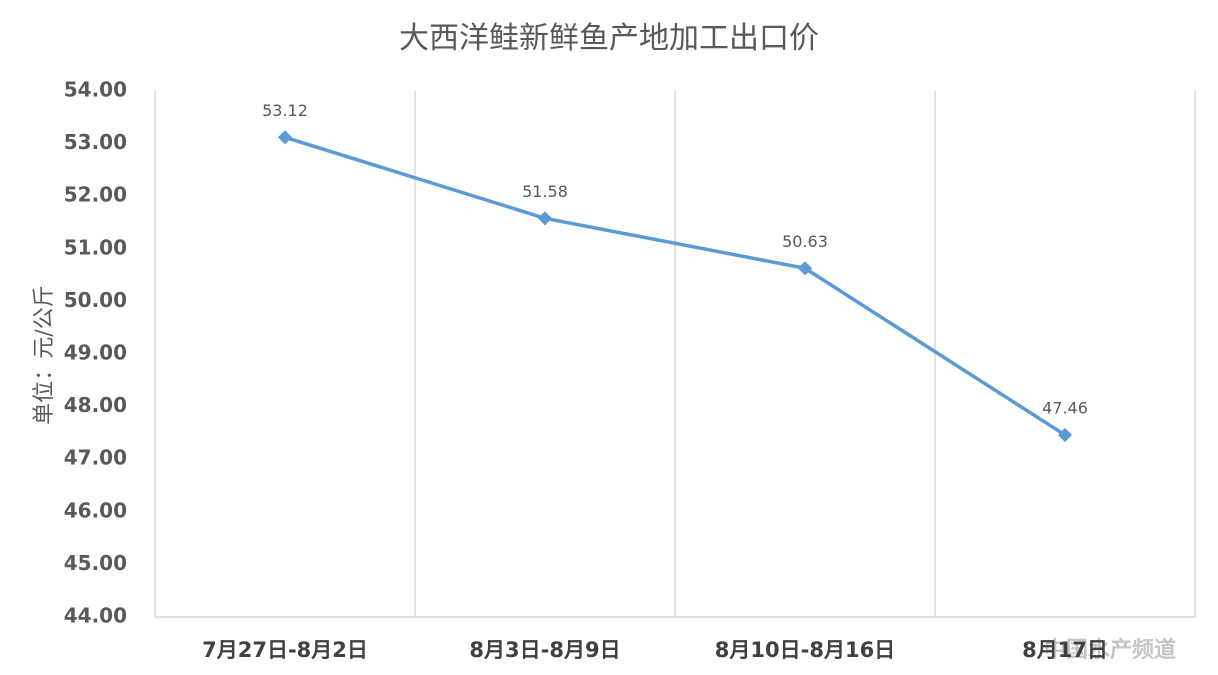  What do you see at coordinates (609, 38) in the screenshot?
I see `chart-title: 大西洋鲑新鲜鱼产地加工出口价` at bounding box center [609, 38].